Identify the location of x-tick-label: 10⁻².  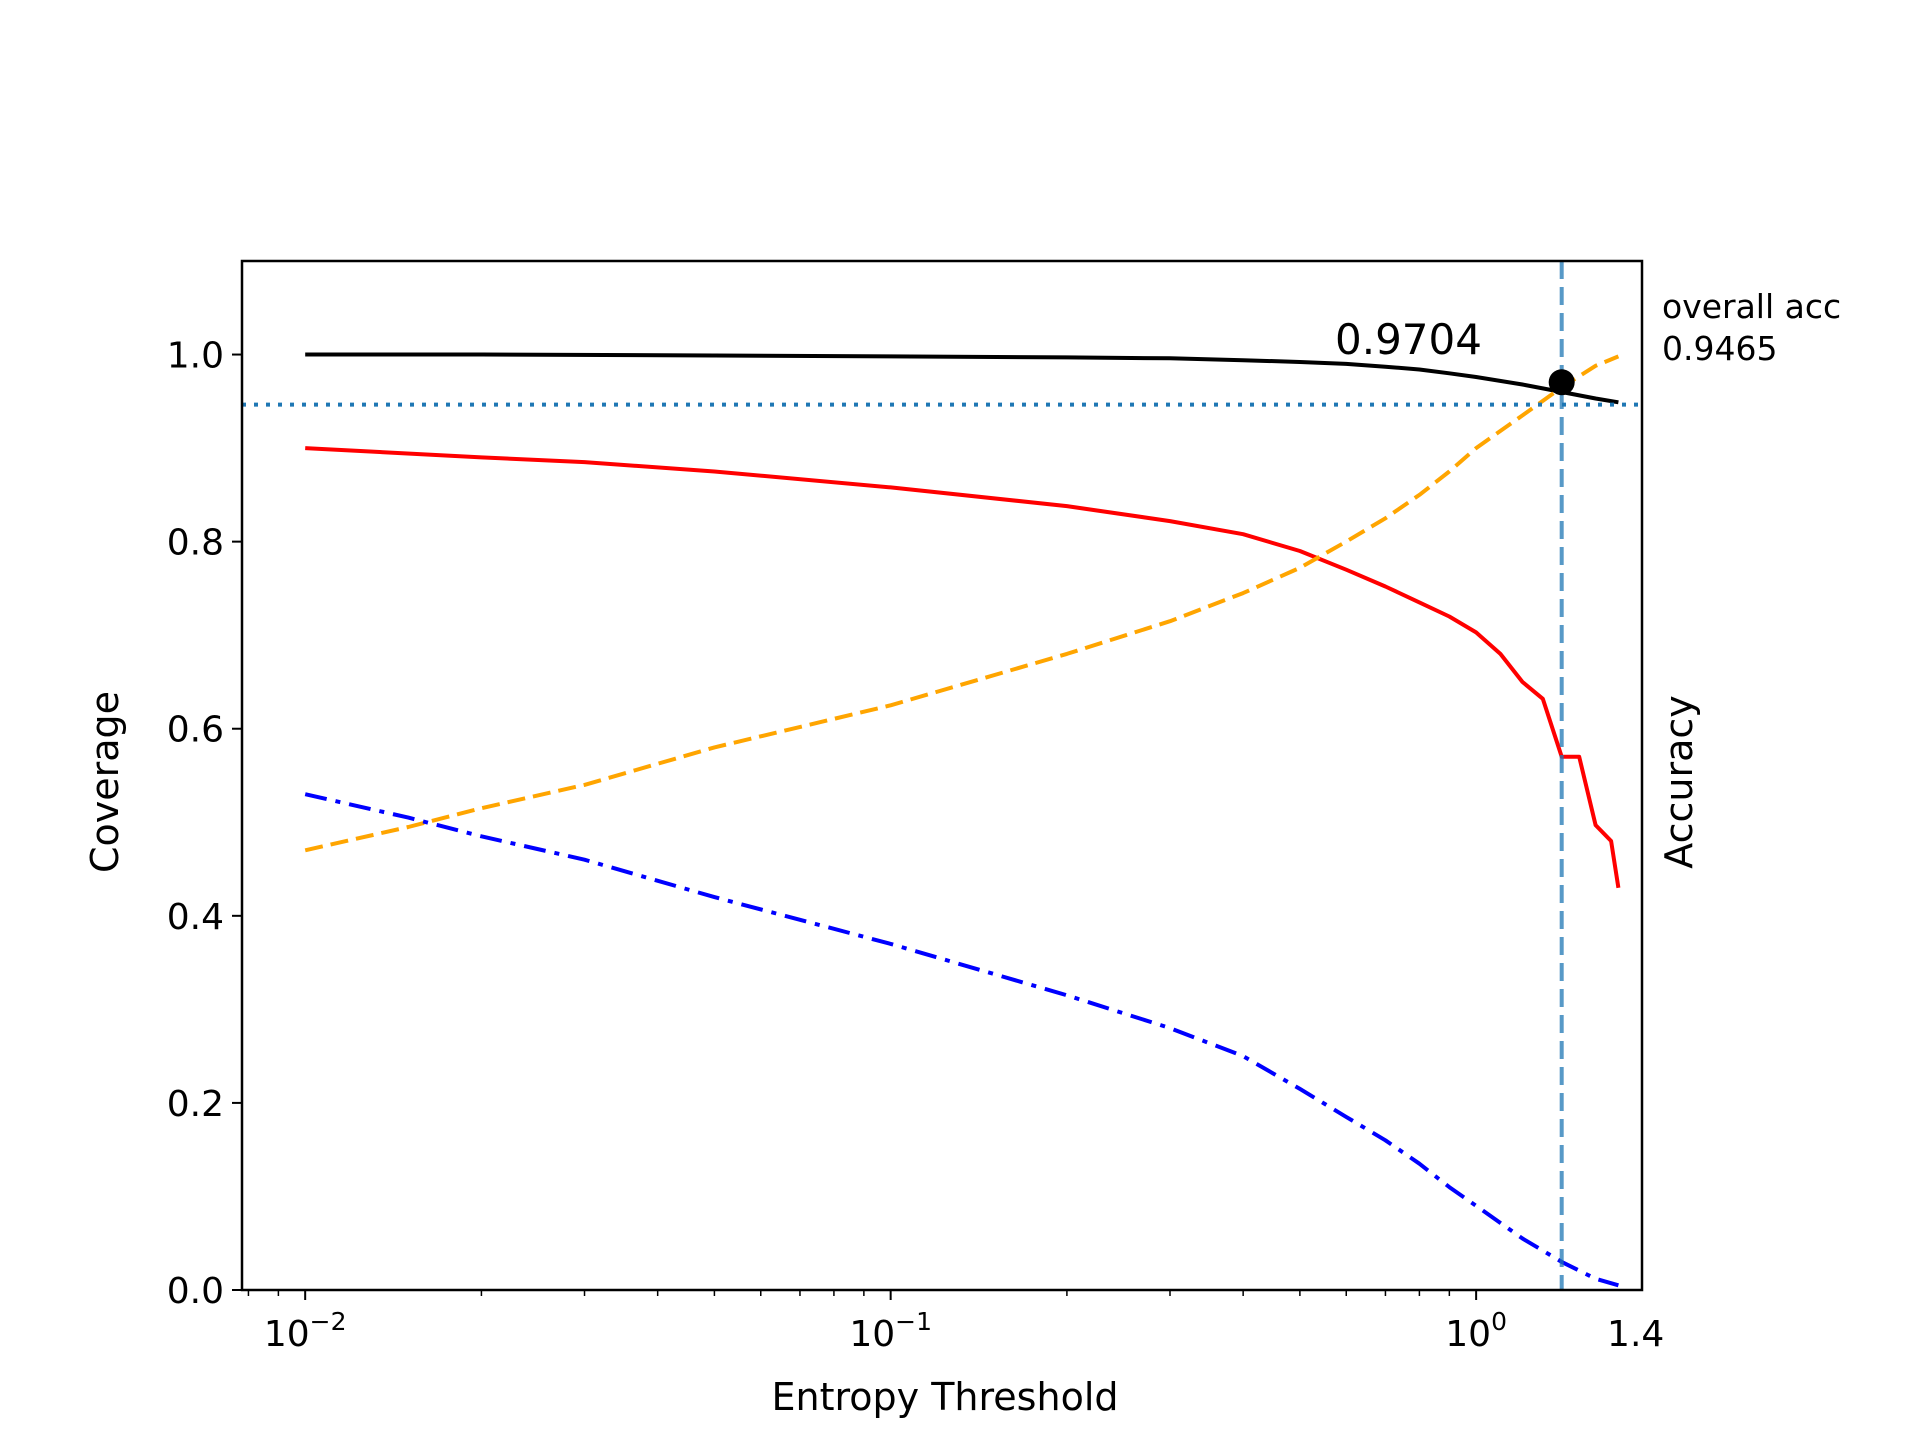
(305, 1331).